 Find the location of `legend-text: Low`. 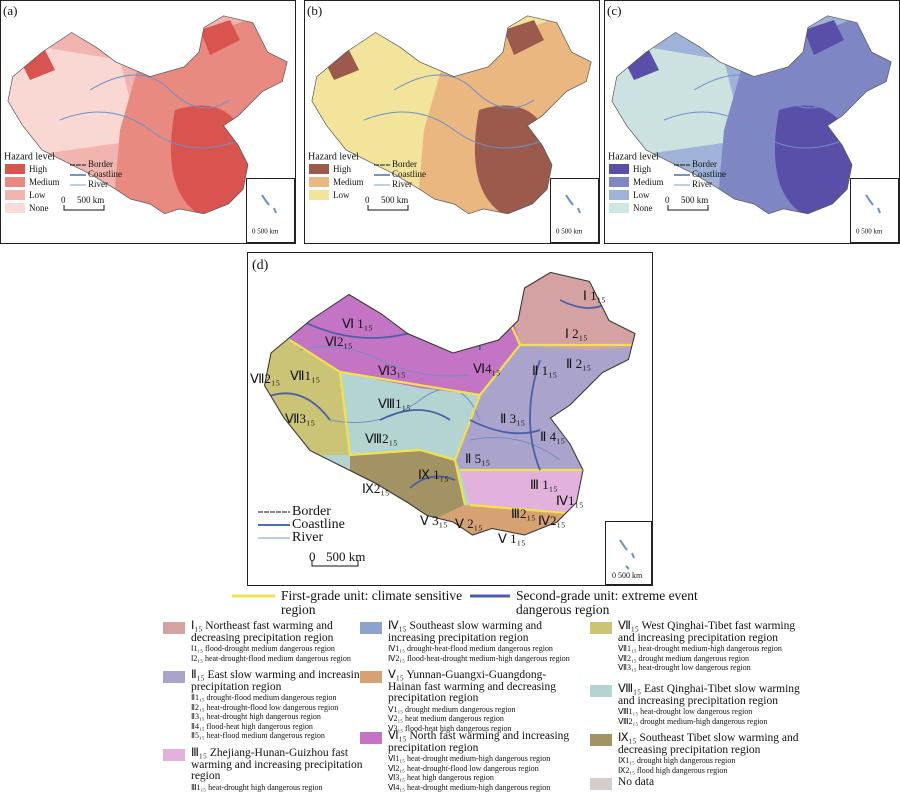

legend-text: Low is located at coordinates (641, 195).